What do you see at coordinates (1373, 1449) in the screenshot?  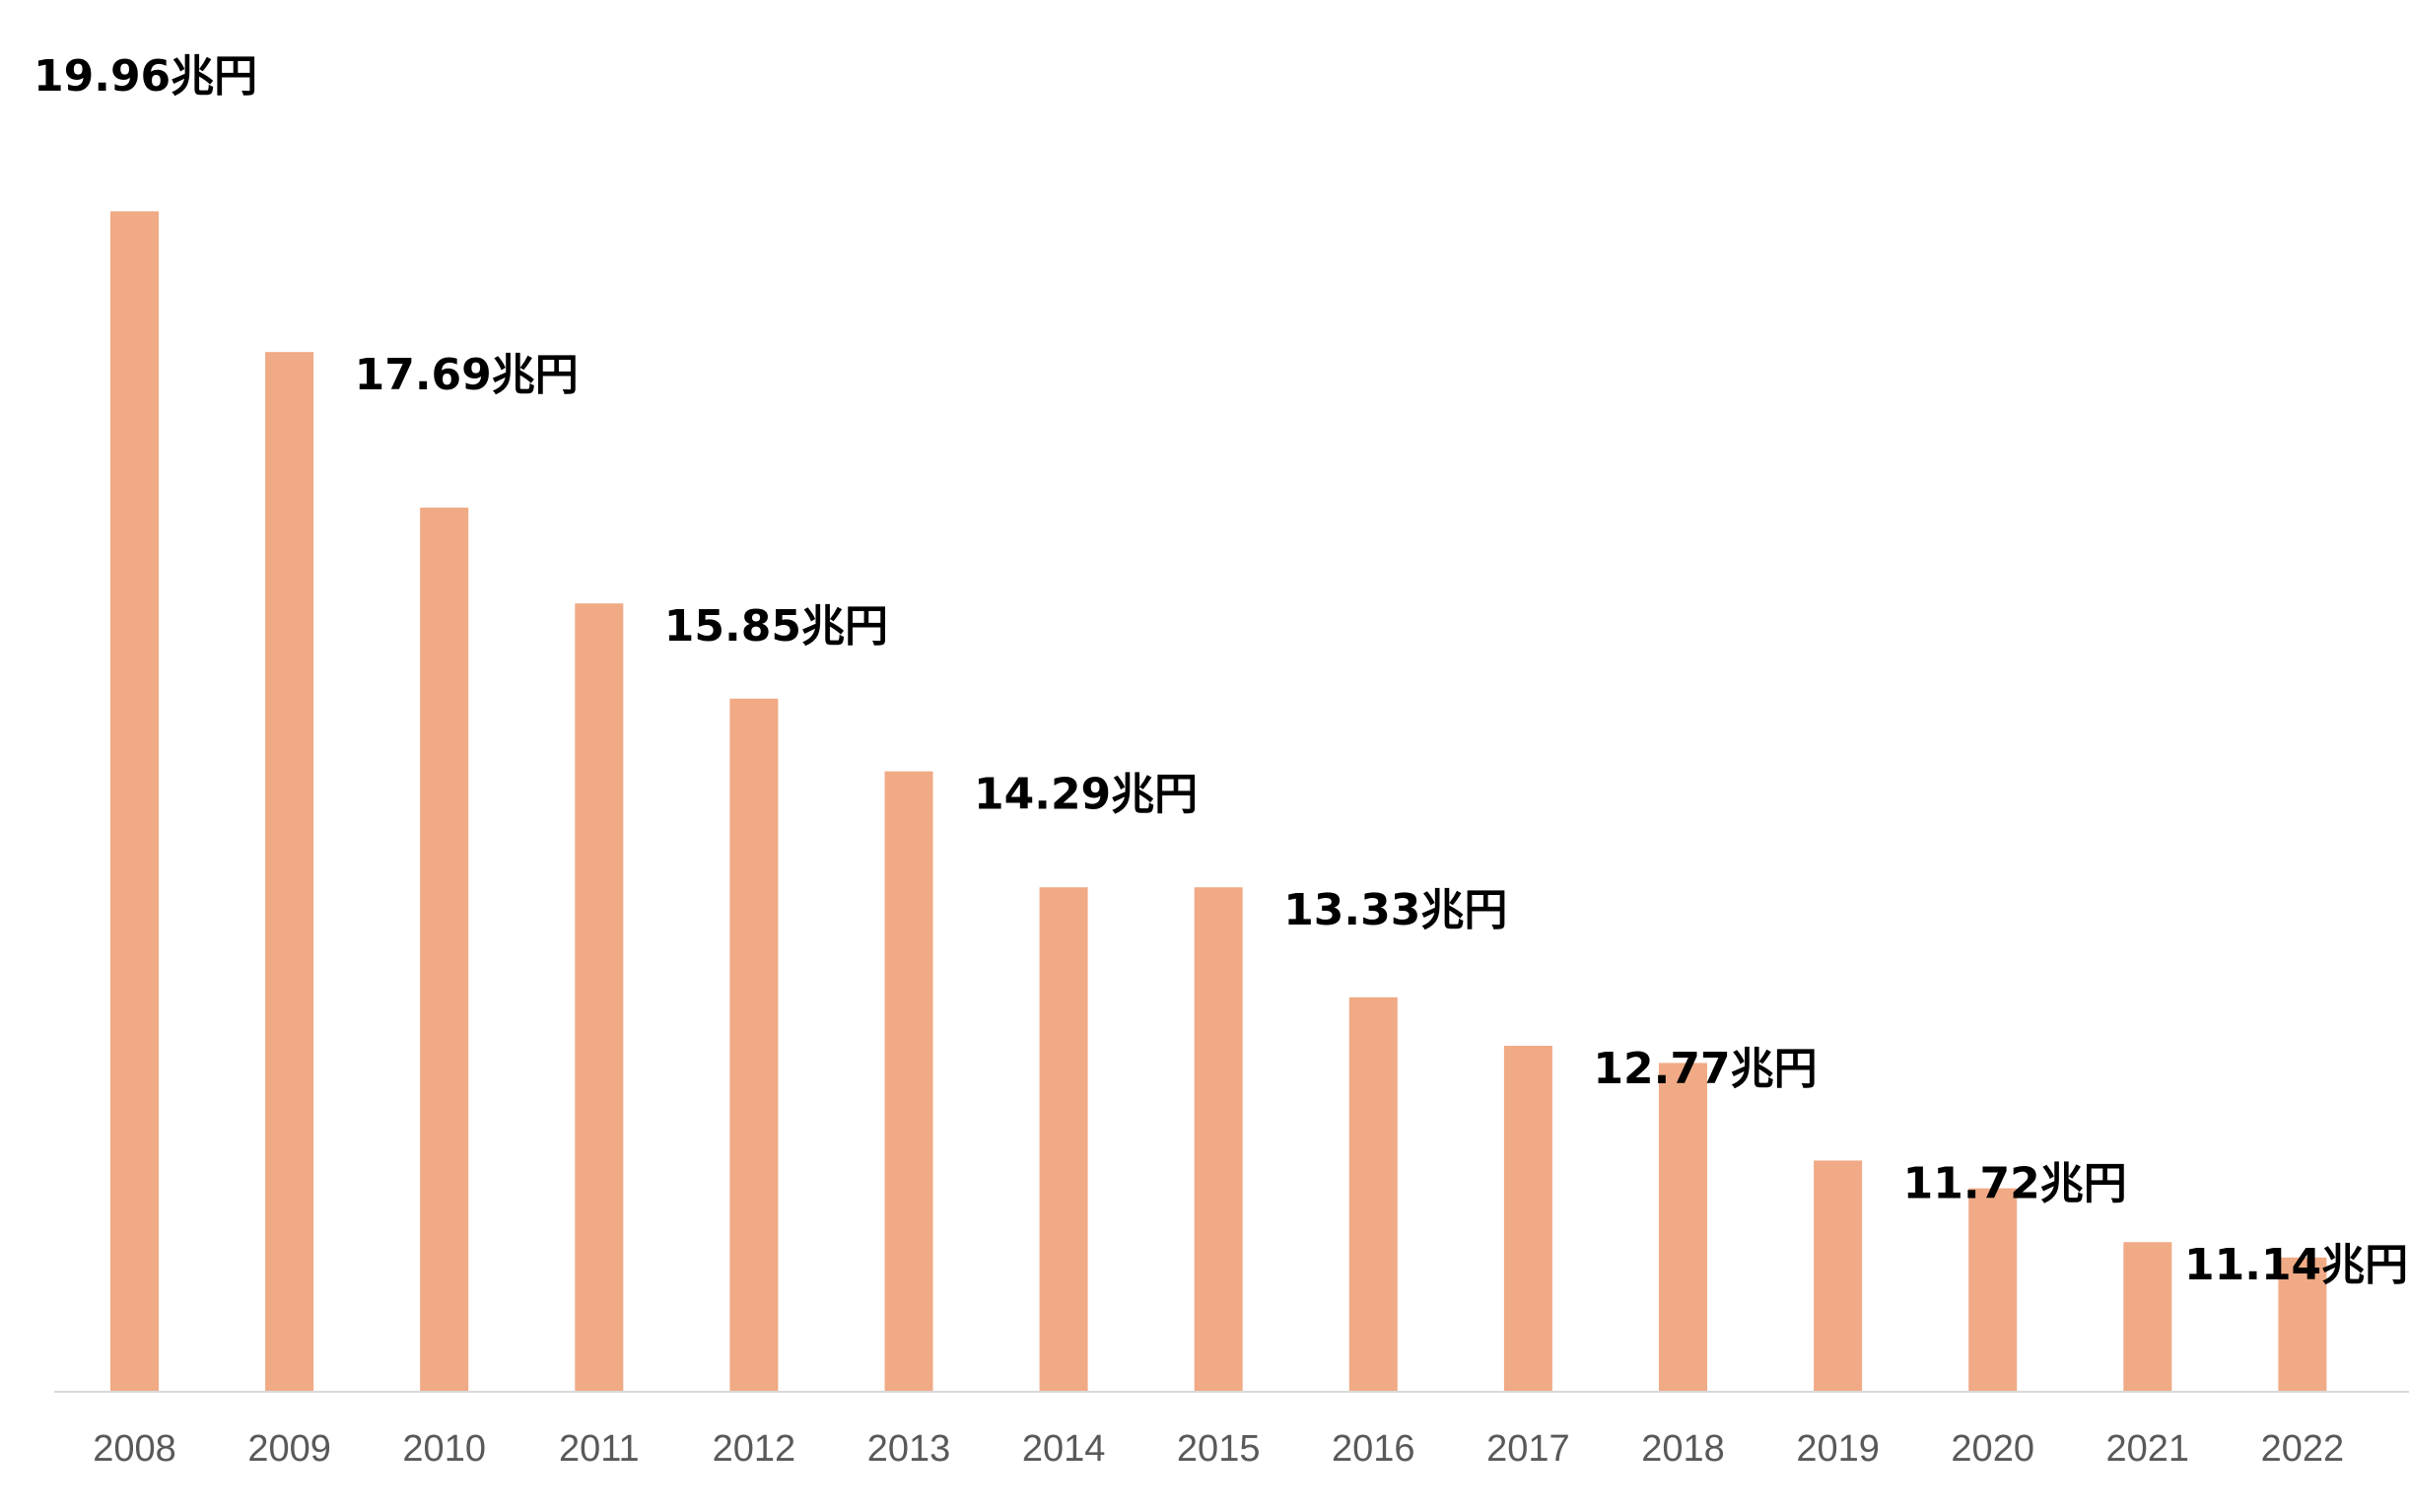 I see `x-tick-2016: 2016` at bounding box center [1373, 1449].